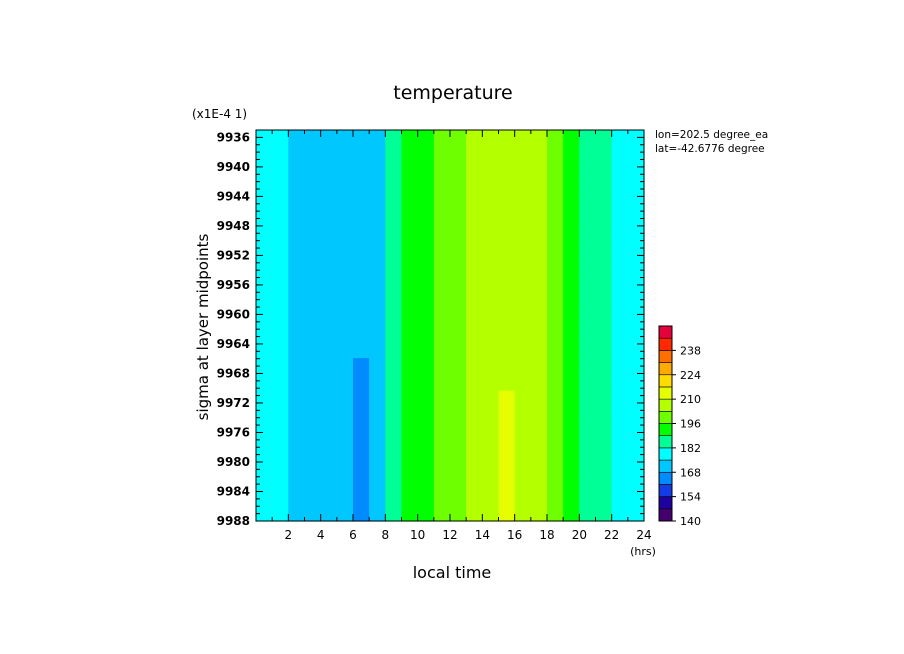 The image size is (904, 654). What do you see at coordinates (289, 535) in the screenshot?
I see `x-tick-label: 2` at bounding box center [289, 535].